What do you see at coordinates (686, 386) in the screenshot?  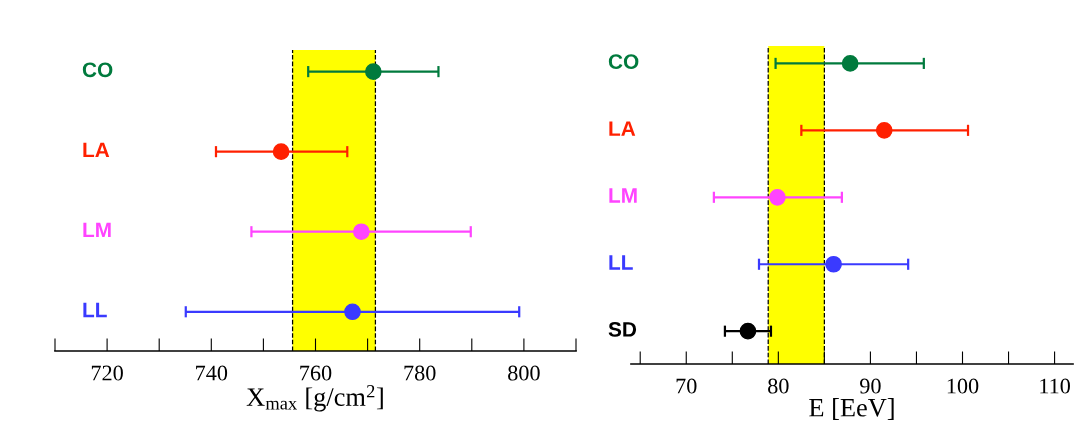 I see `x-tick-label: 70` at bounding box center [686, 386].